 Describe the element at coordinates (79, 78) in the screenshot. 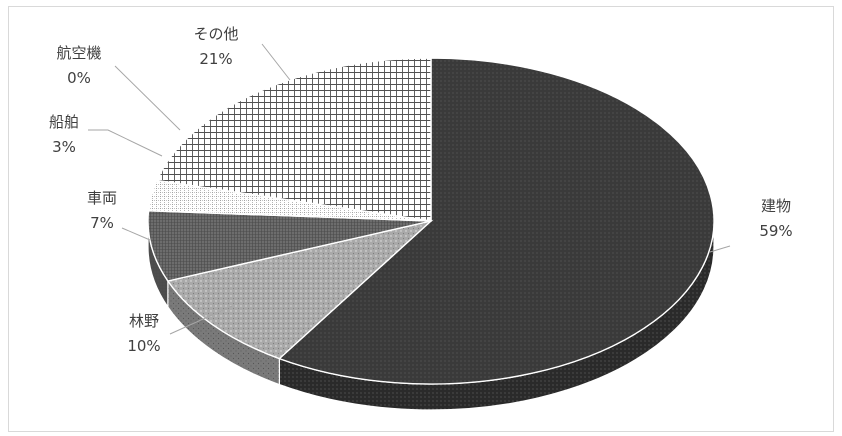

I see `slice-percent-4: 0%` at that location.